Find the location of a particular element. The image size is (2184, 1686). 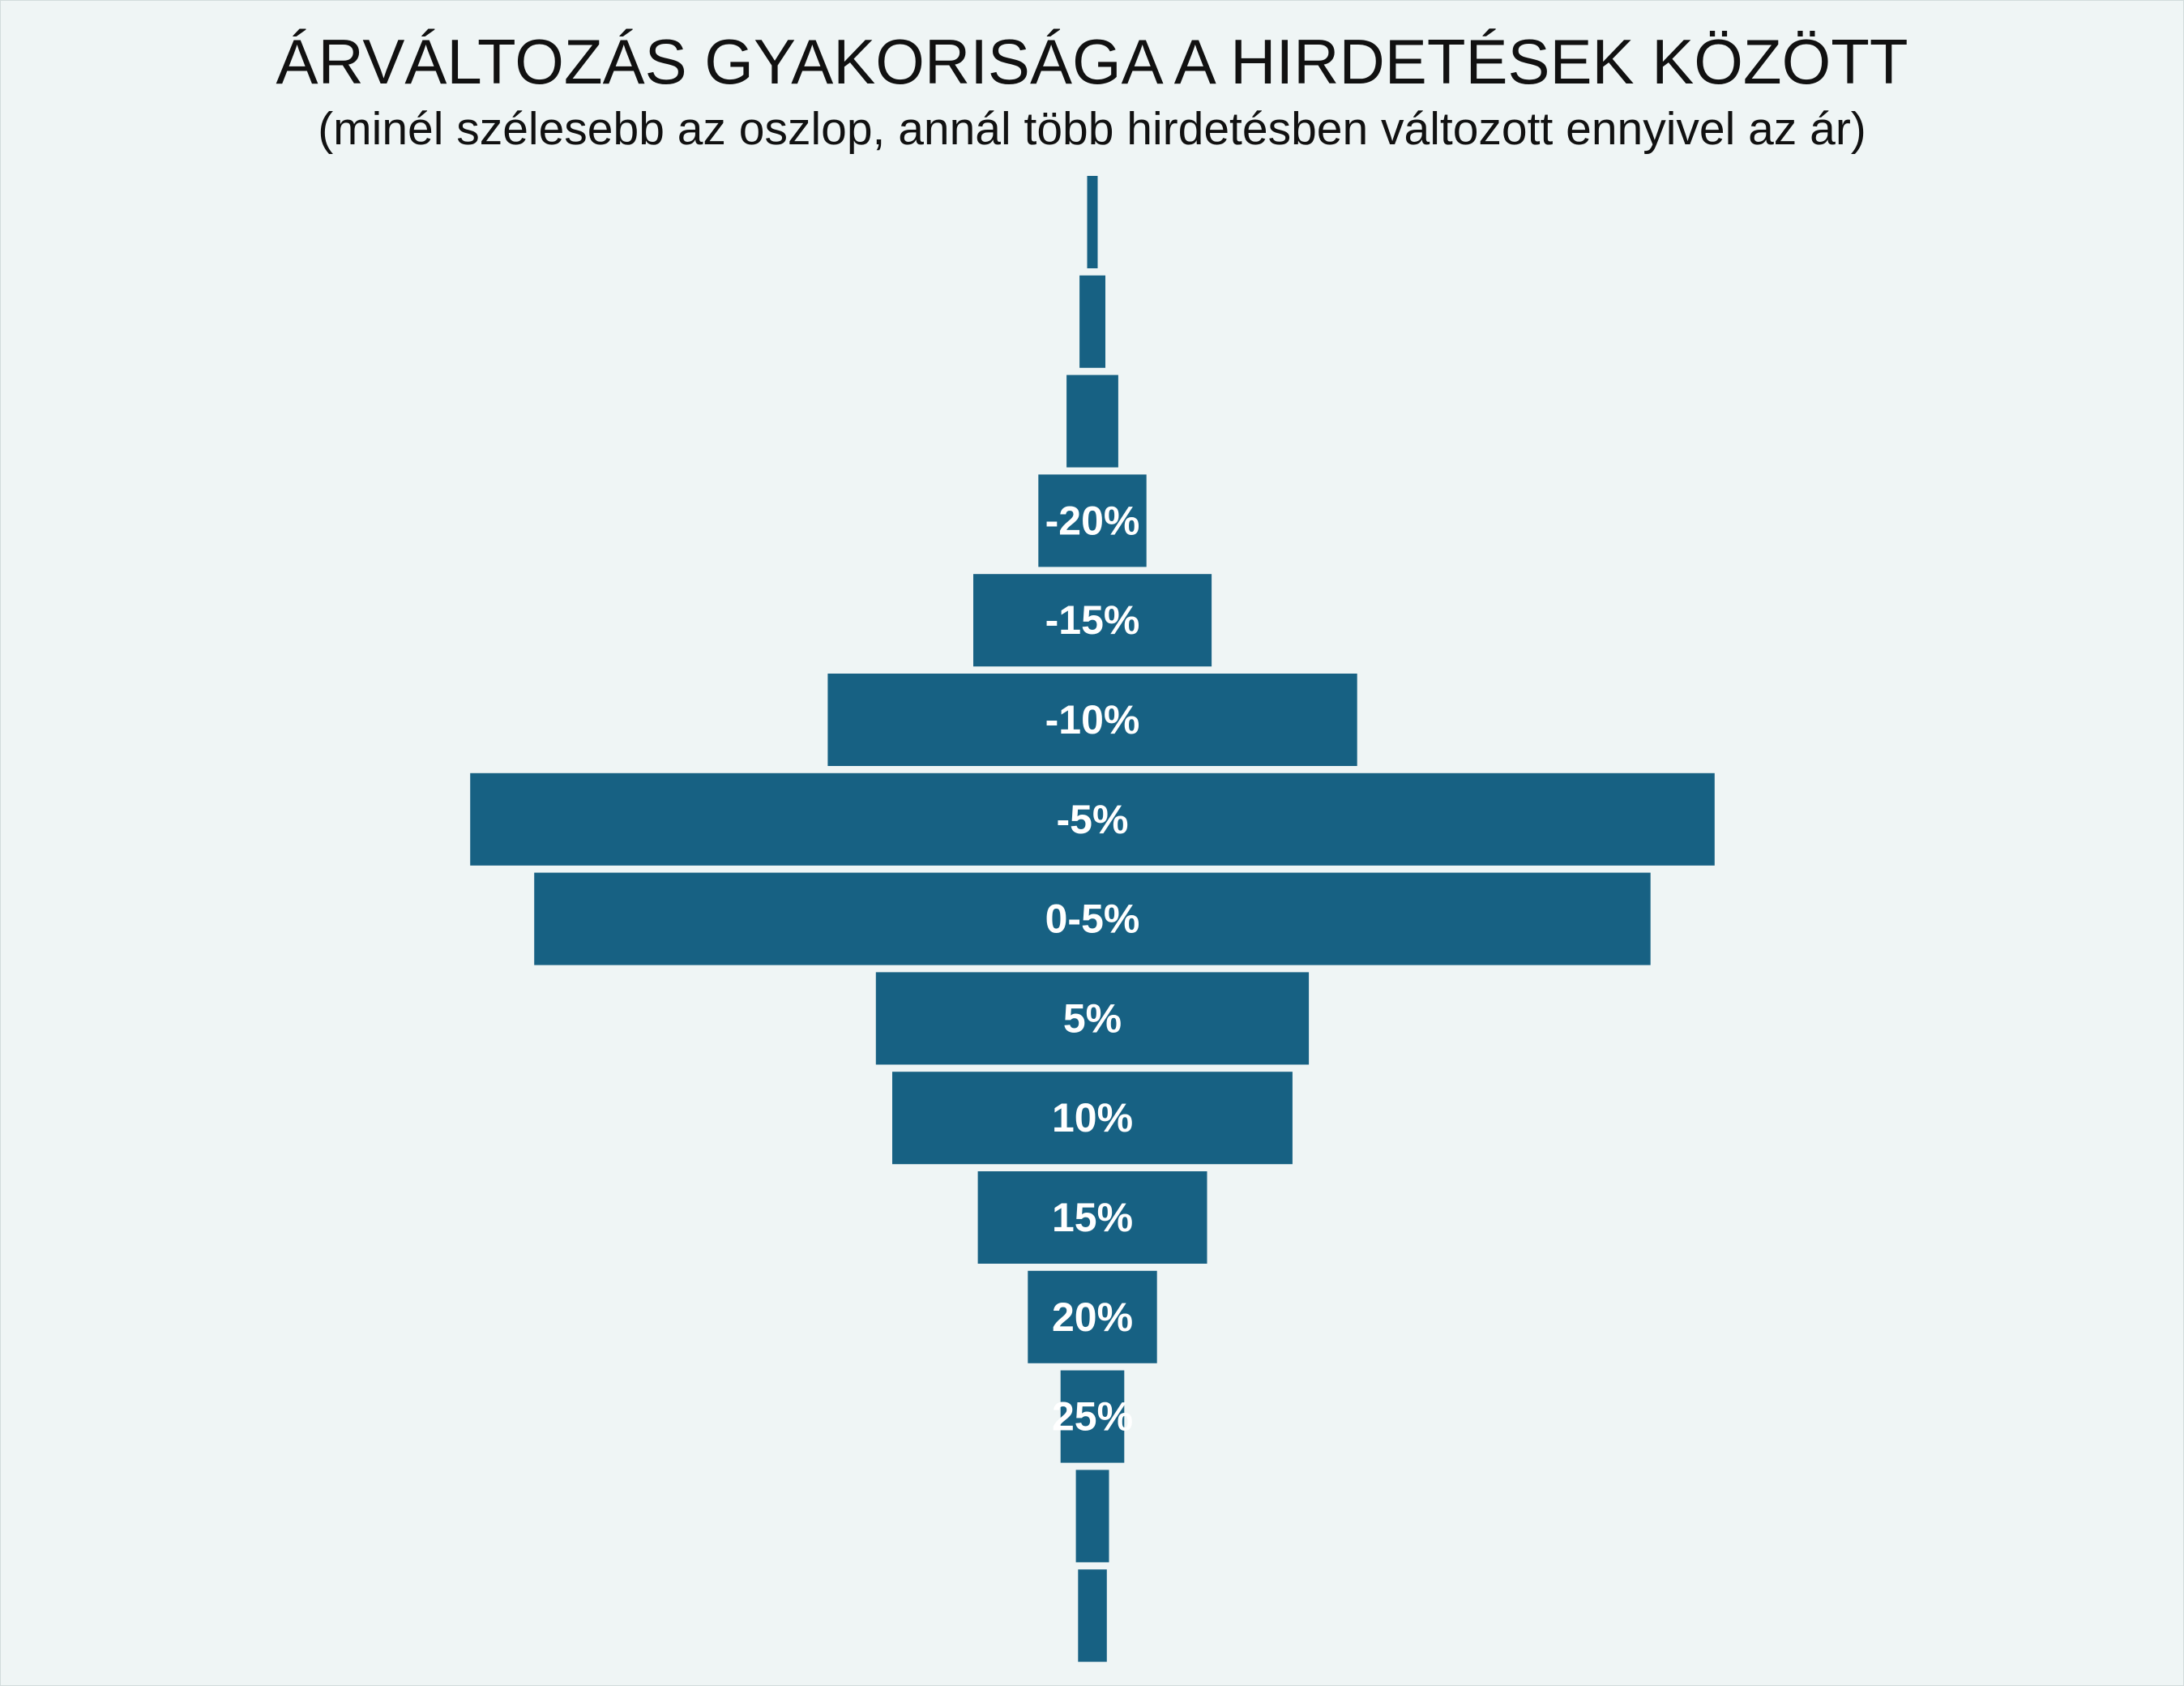

bar-label-8: 5% is located at coordinates (1093, 1018).